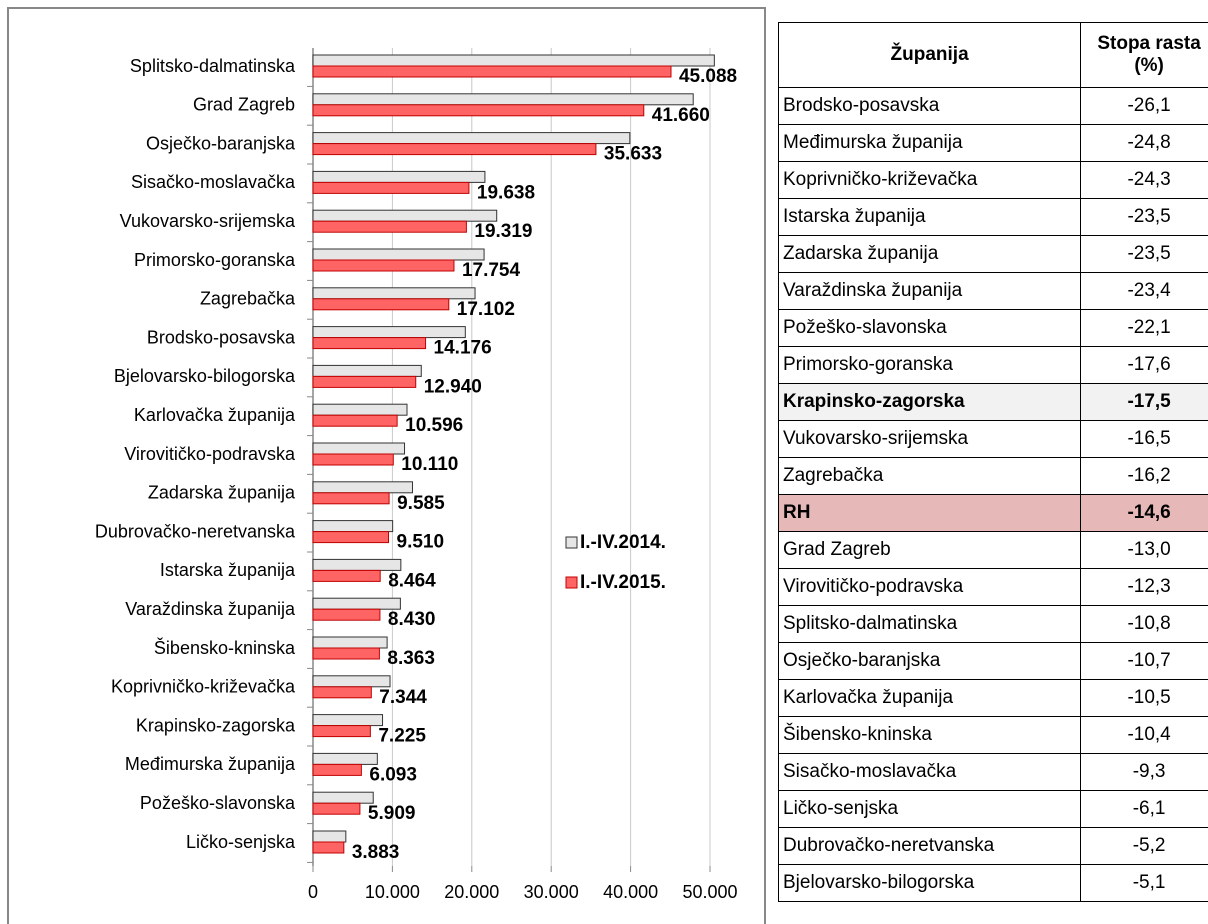 The height and width of the screenshot is (924, 1208). Describe the element at coordinates (403, 697) in the screenshot. I see `data-label: 7.344` at that location.